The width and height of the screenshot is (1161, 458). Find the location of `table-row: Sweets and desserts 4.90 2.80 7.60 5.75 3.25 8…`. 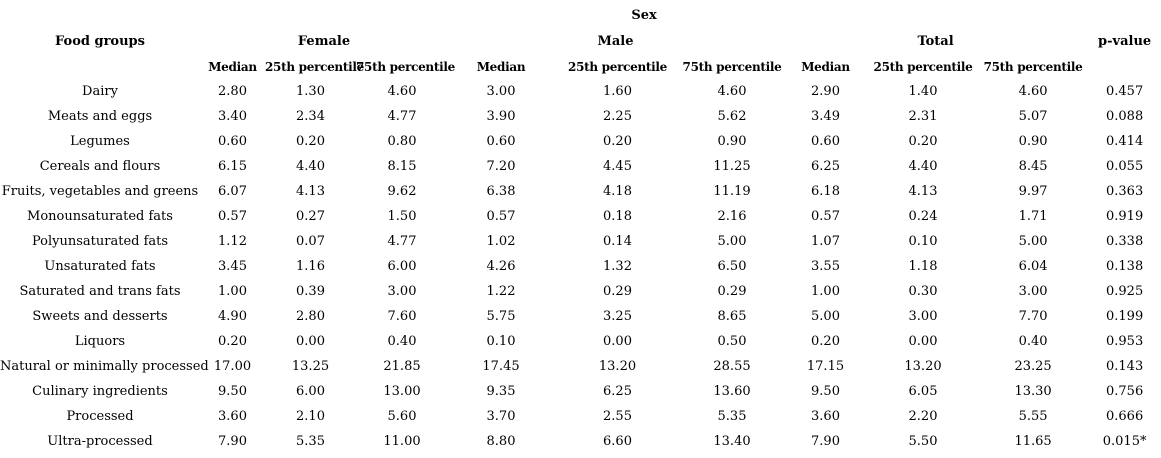

table-row: Sweets and desserts 4.90 2.80 7.60 5.75 3.25 8… is located at coordinates (580, 316).